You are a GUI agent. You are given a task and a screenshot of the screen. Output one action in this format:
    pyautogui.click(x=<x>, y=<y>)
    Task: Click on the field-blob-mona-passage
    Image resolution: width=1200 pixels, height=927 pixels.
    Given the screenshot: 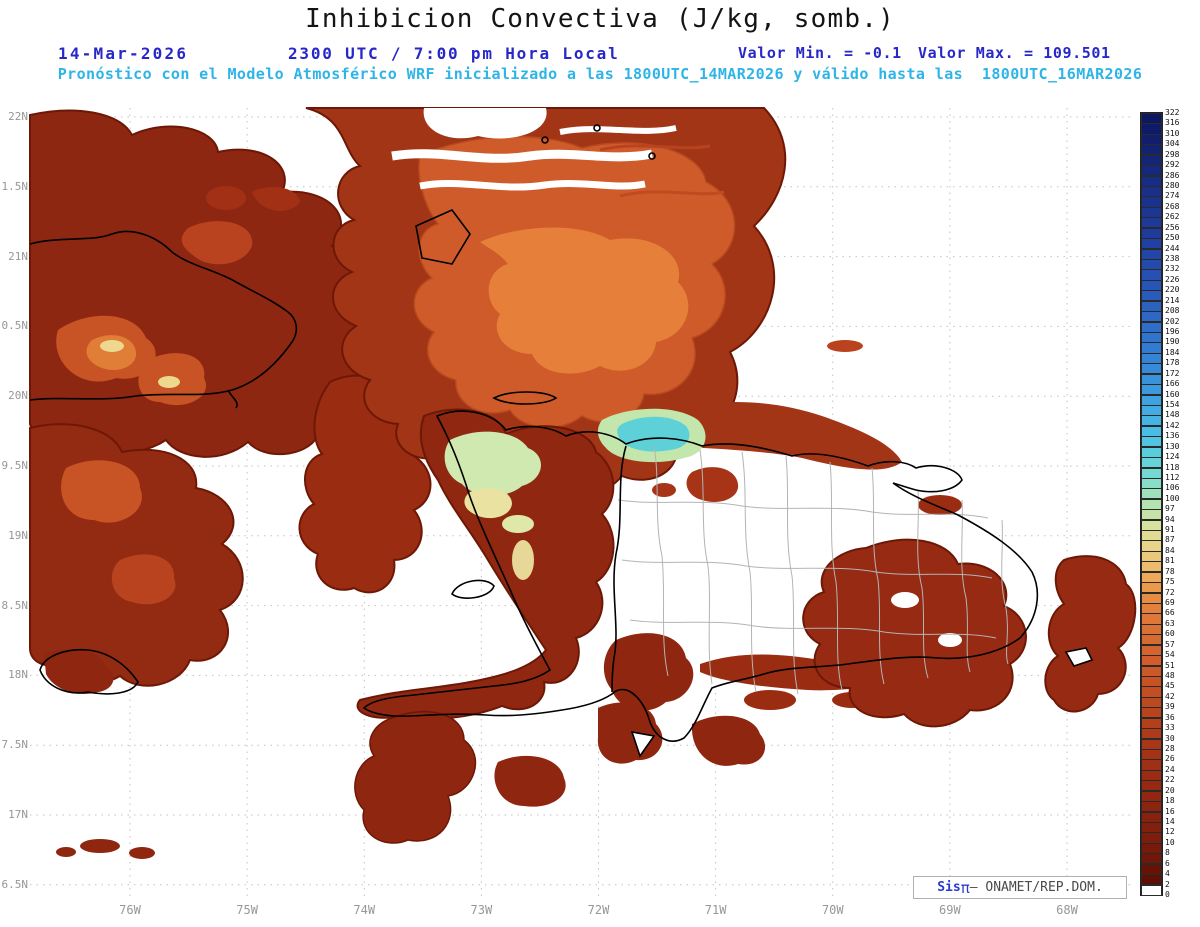 What is the action you would take?
    pyautogui.click(x=1090, y=634)
    